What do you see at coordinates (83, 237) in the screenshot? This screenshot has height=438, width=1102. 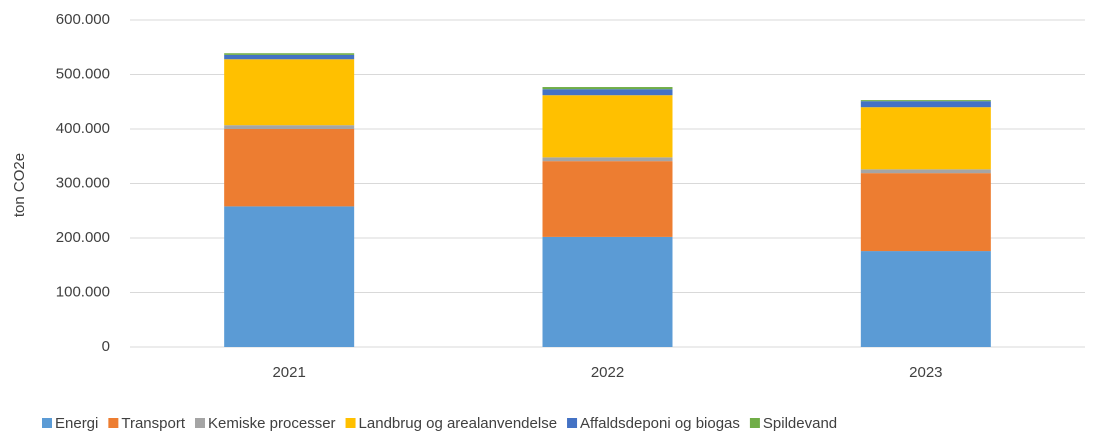 I see `y-tick-label: 200.000` at bounding box center [83, 237].